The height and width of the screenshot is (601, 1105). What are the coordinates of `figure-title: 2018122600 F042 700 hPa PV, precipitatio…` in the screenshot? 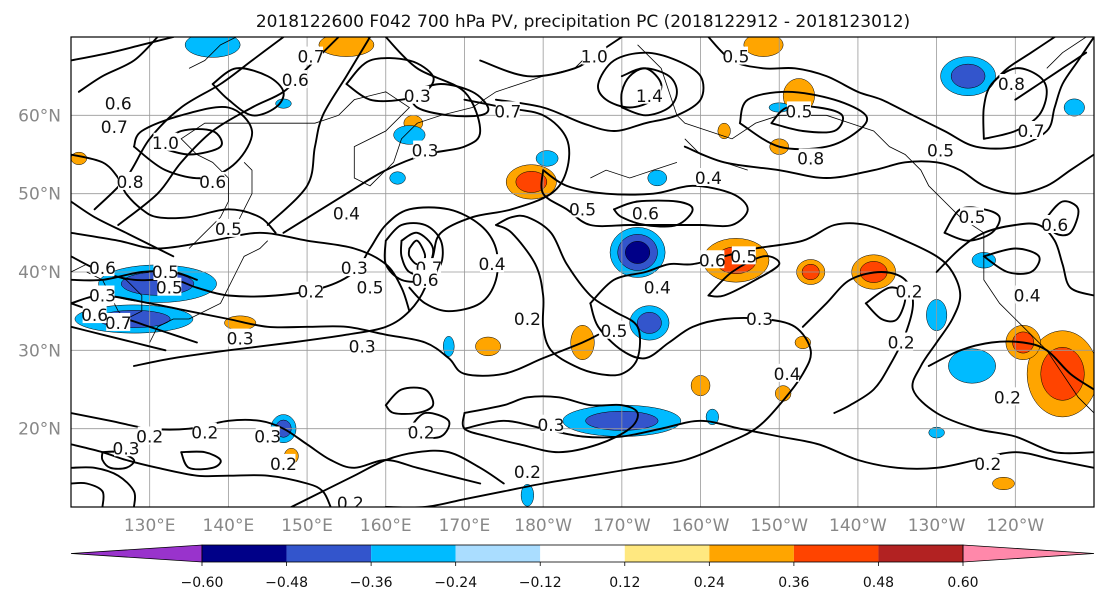 It's located at (583, 22).